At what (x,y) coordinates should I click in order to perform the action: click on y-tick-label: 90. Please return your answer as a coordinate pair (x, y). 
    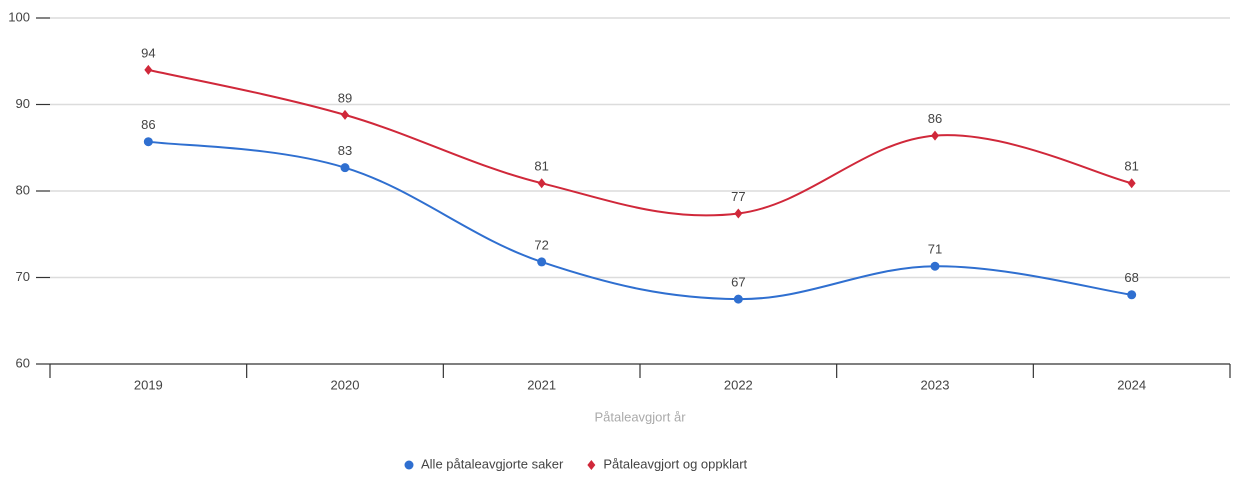
    Looking at the image, I should click on (23, 103).